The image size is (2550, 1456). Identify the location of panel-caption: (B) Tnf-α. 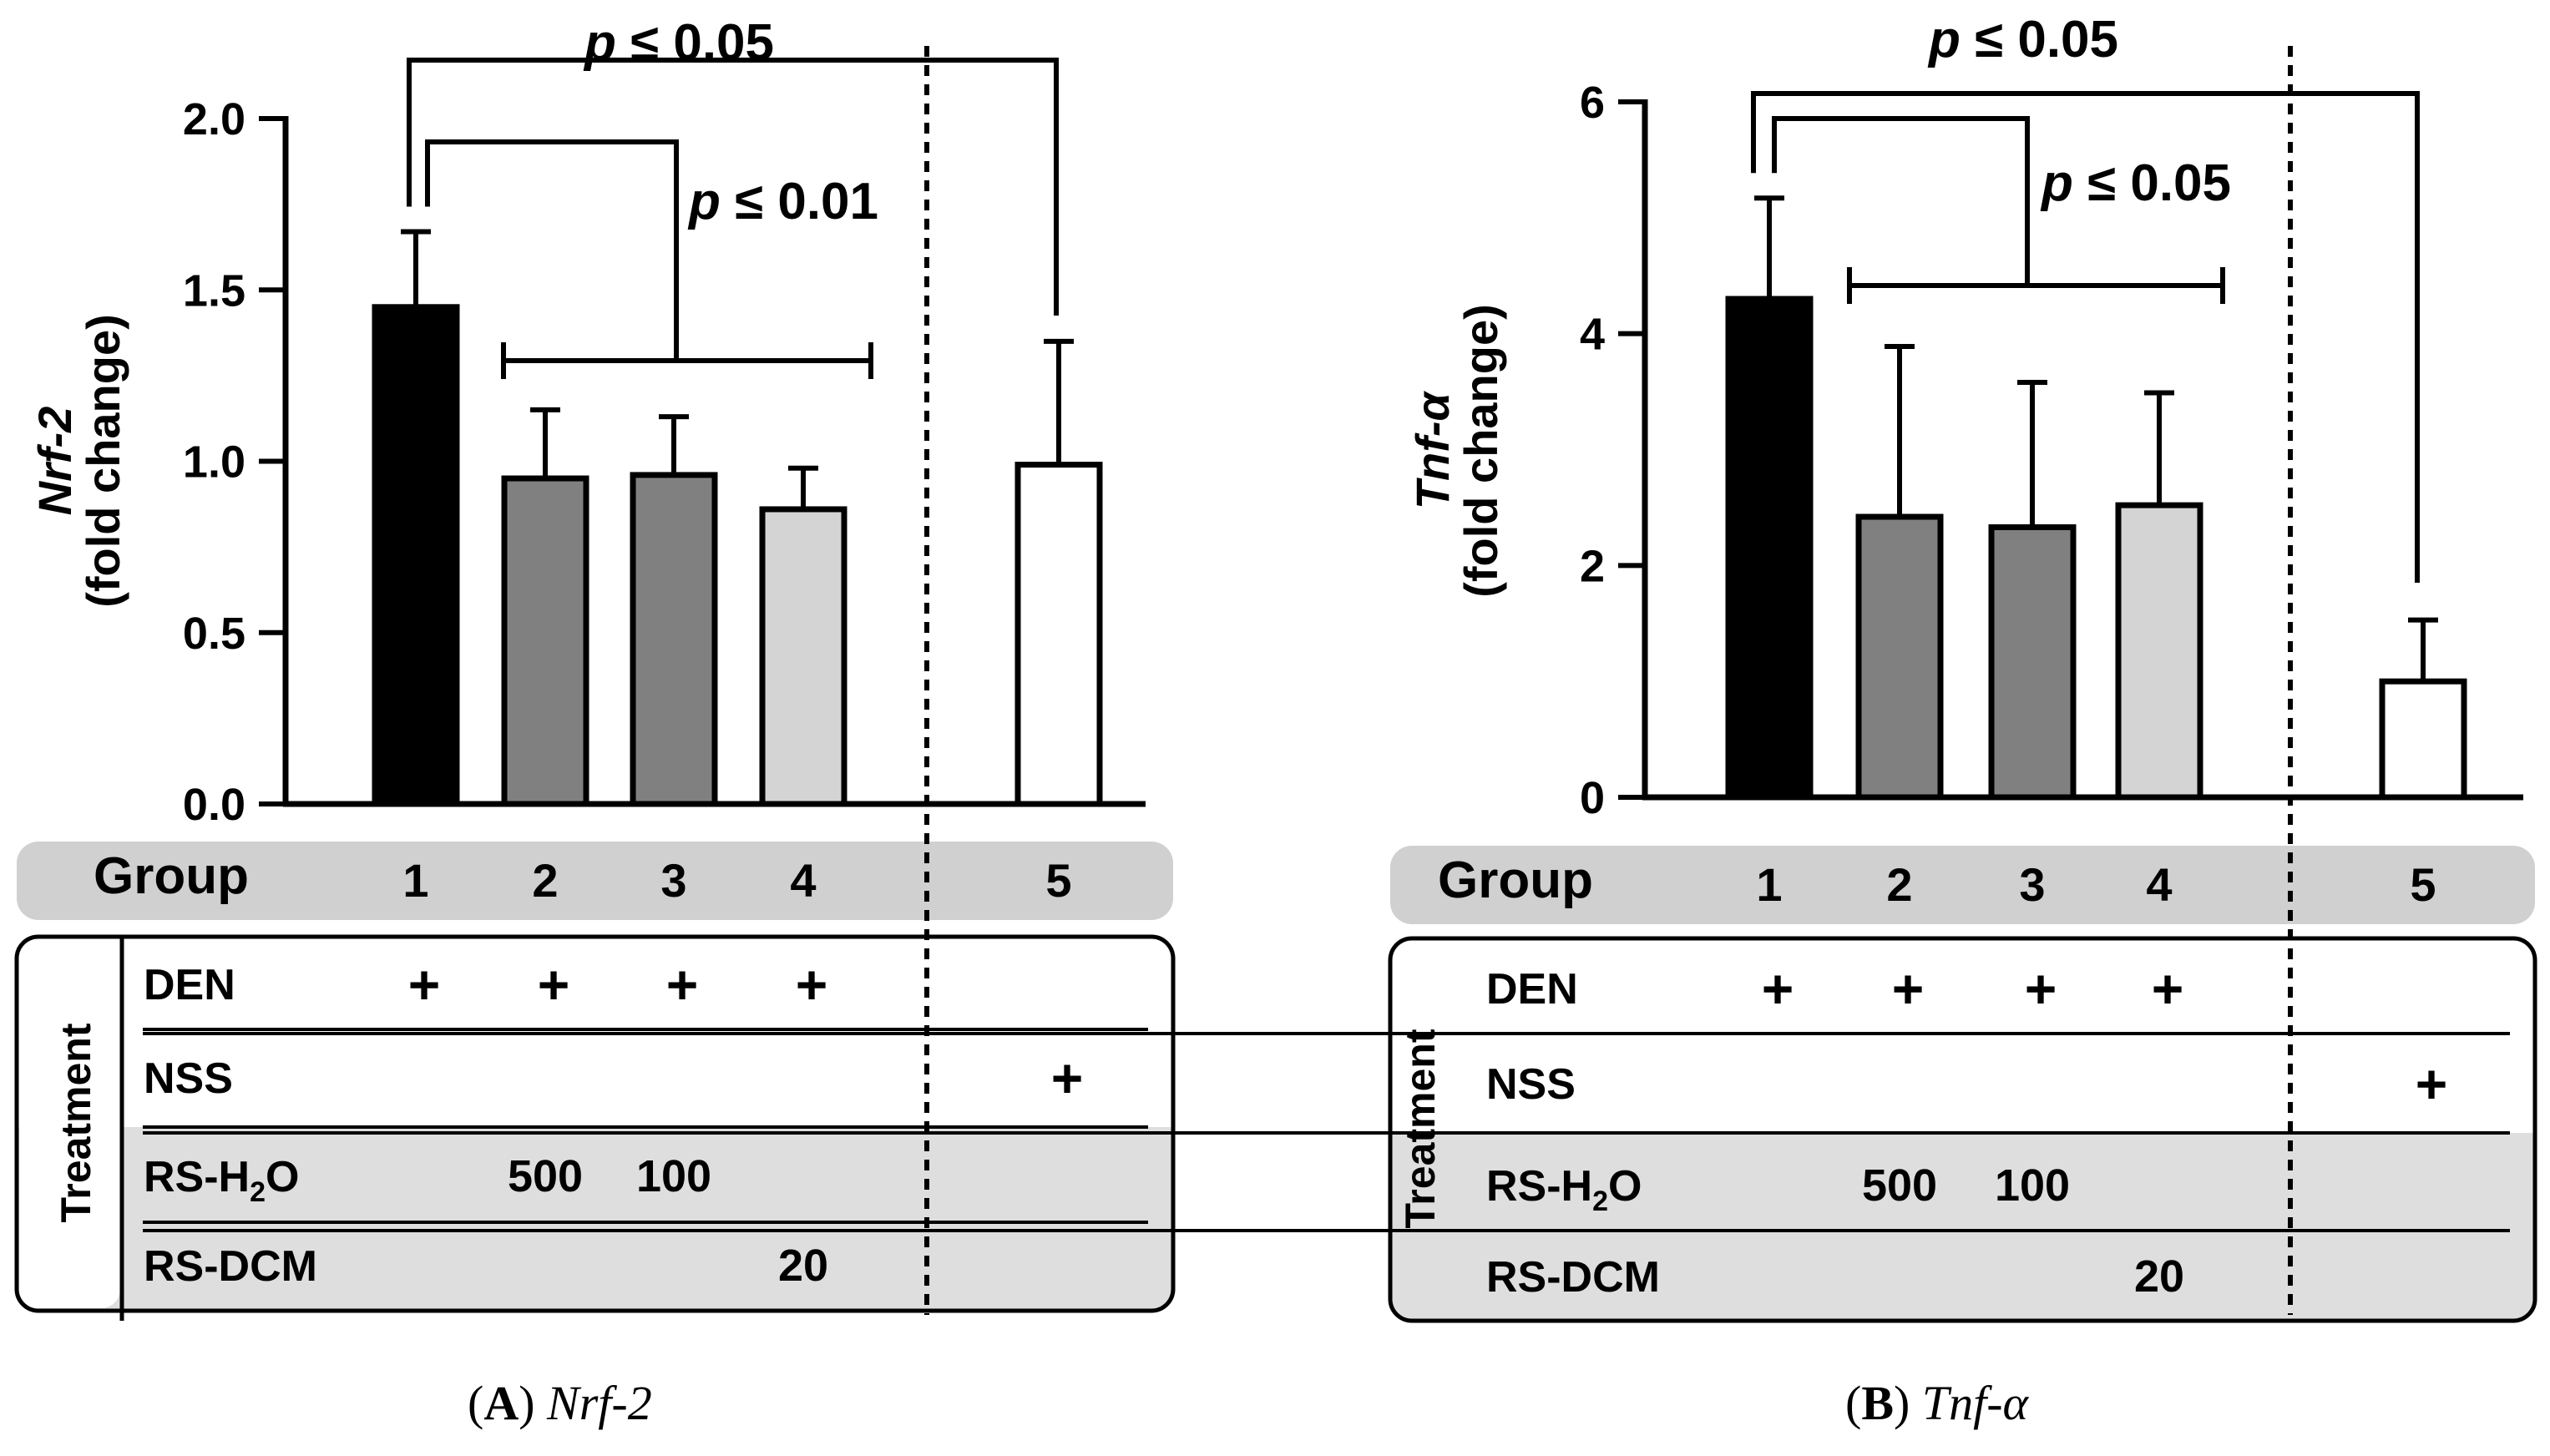
(1937, 1403).